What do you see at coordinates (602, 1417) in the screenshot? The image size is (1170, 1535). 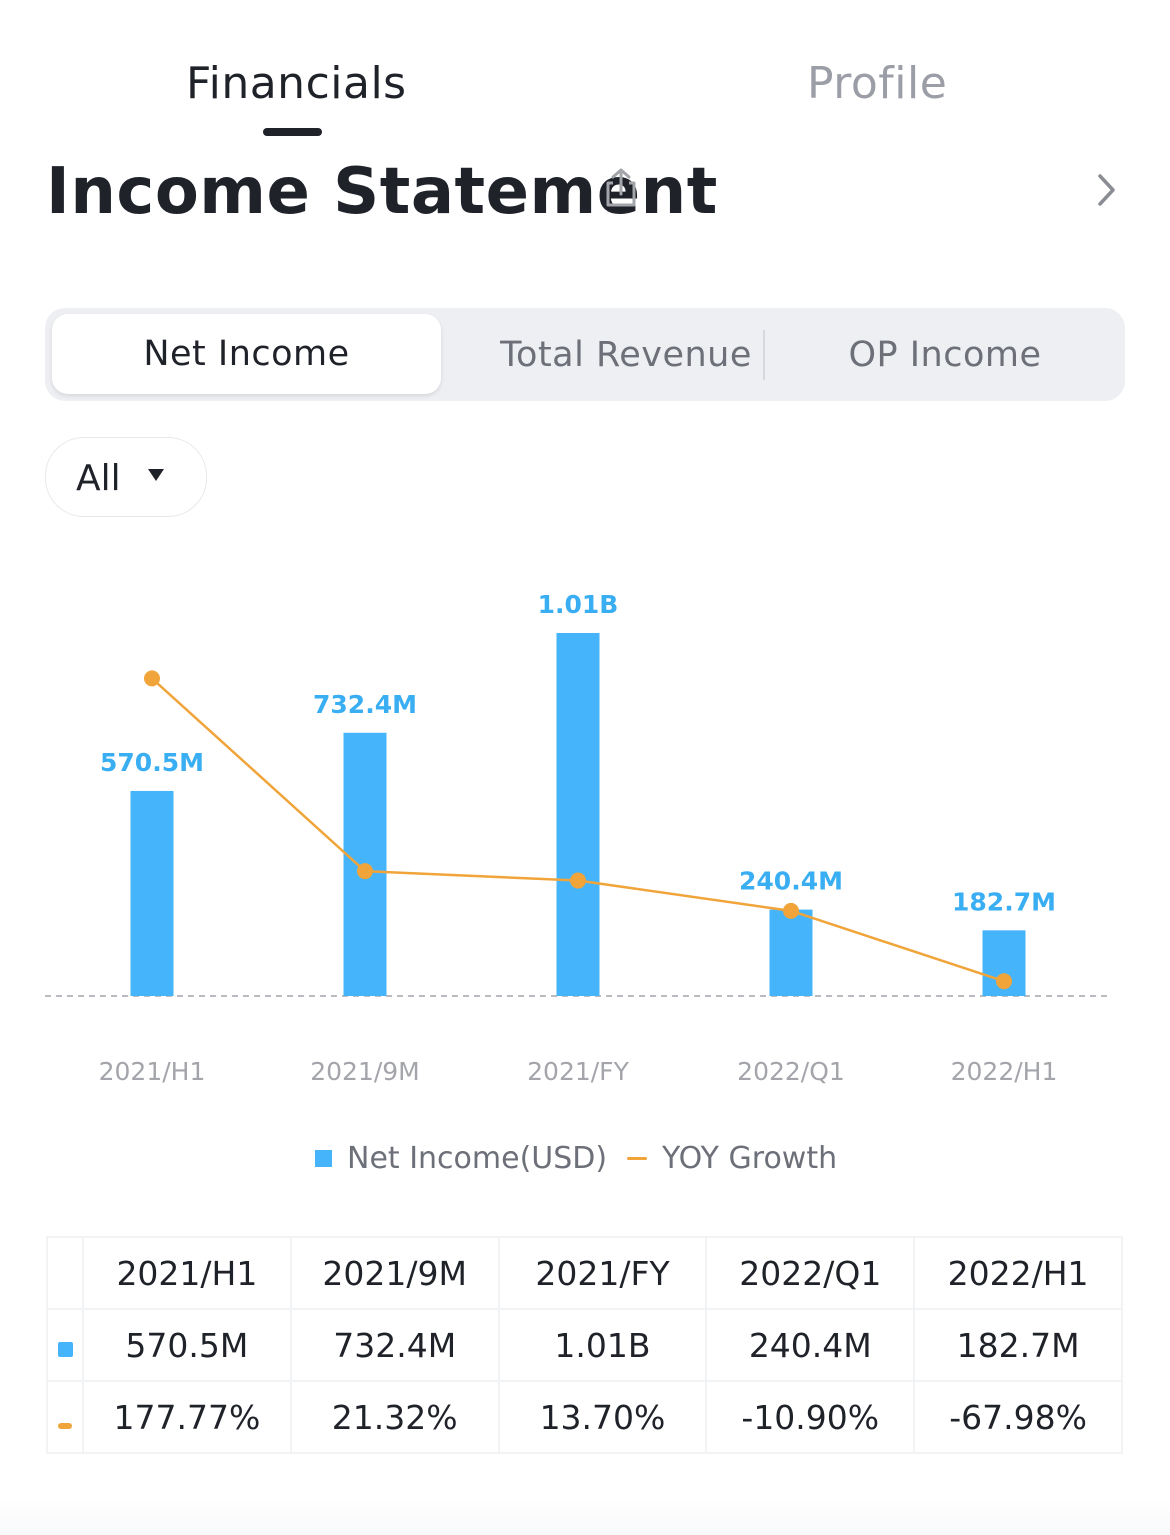 I see `table-cell: 13.70%` at bounding box center [602, 1417].